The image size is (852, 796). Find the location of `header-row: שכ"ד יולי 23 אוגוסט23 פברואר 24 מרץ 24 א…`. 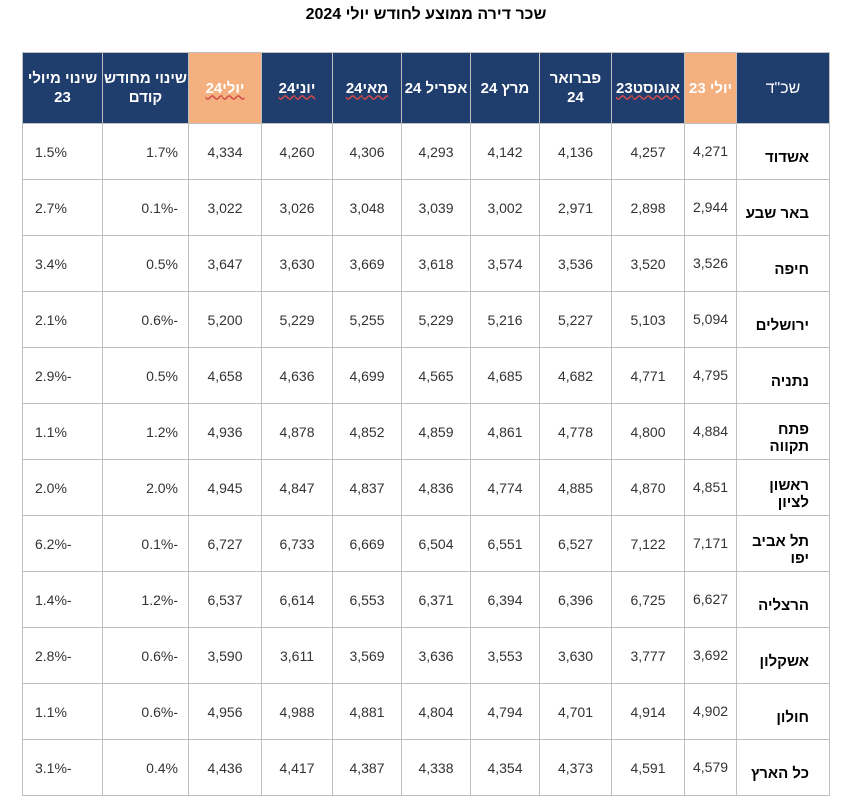

header-row: שכ"ד יולי 23 אוגוסט23 פברואר 24 מרץ 24 א… is located at coordinates (426, 88).